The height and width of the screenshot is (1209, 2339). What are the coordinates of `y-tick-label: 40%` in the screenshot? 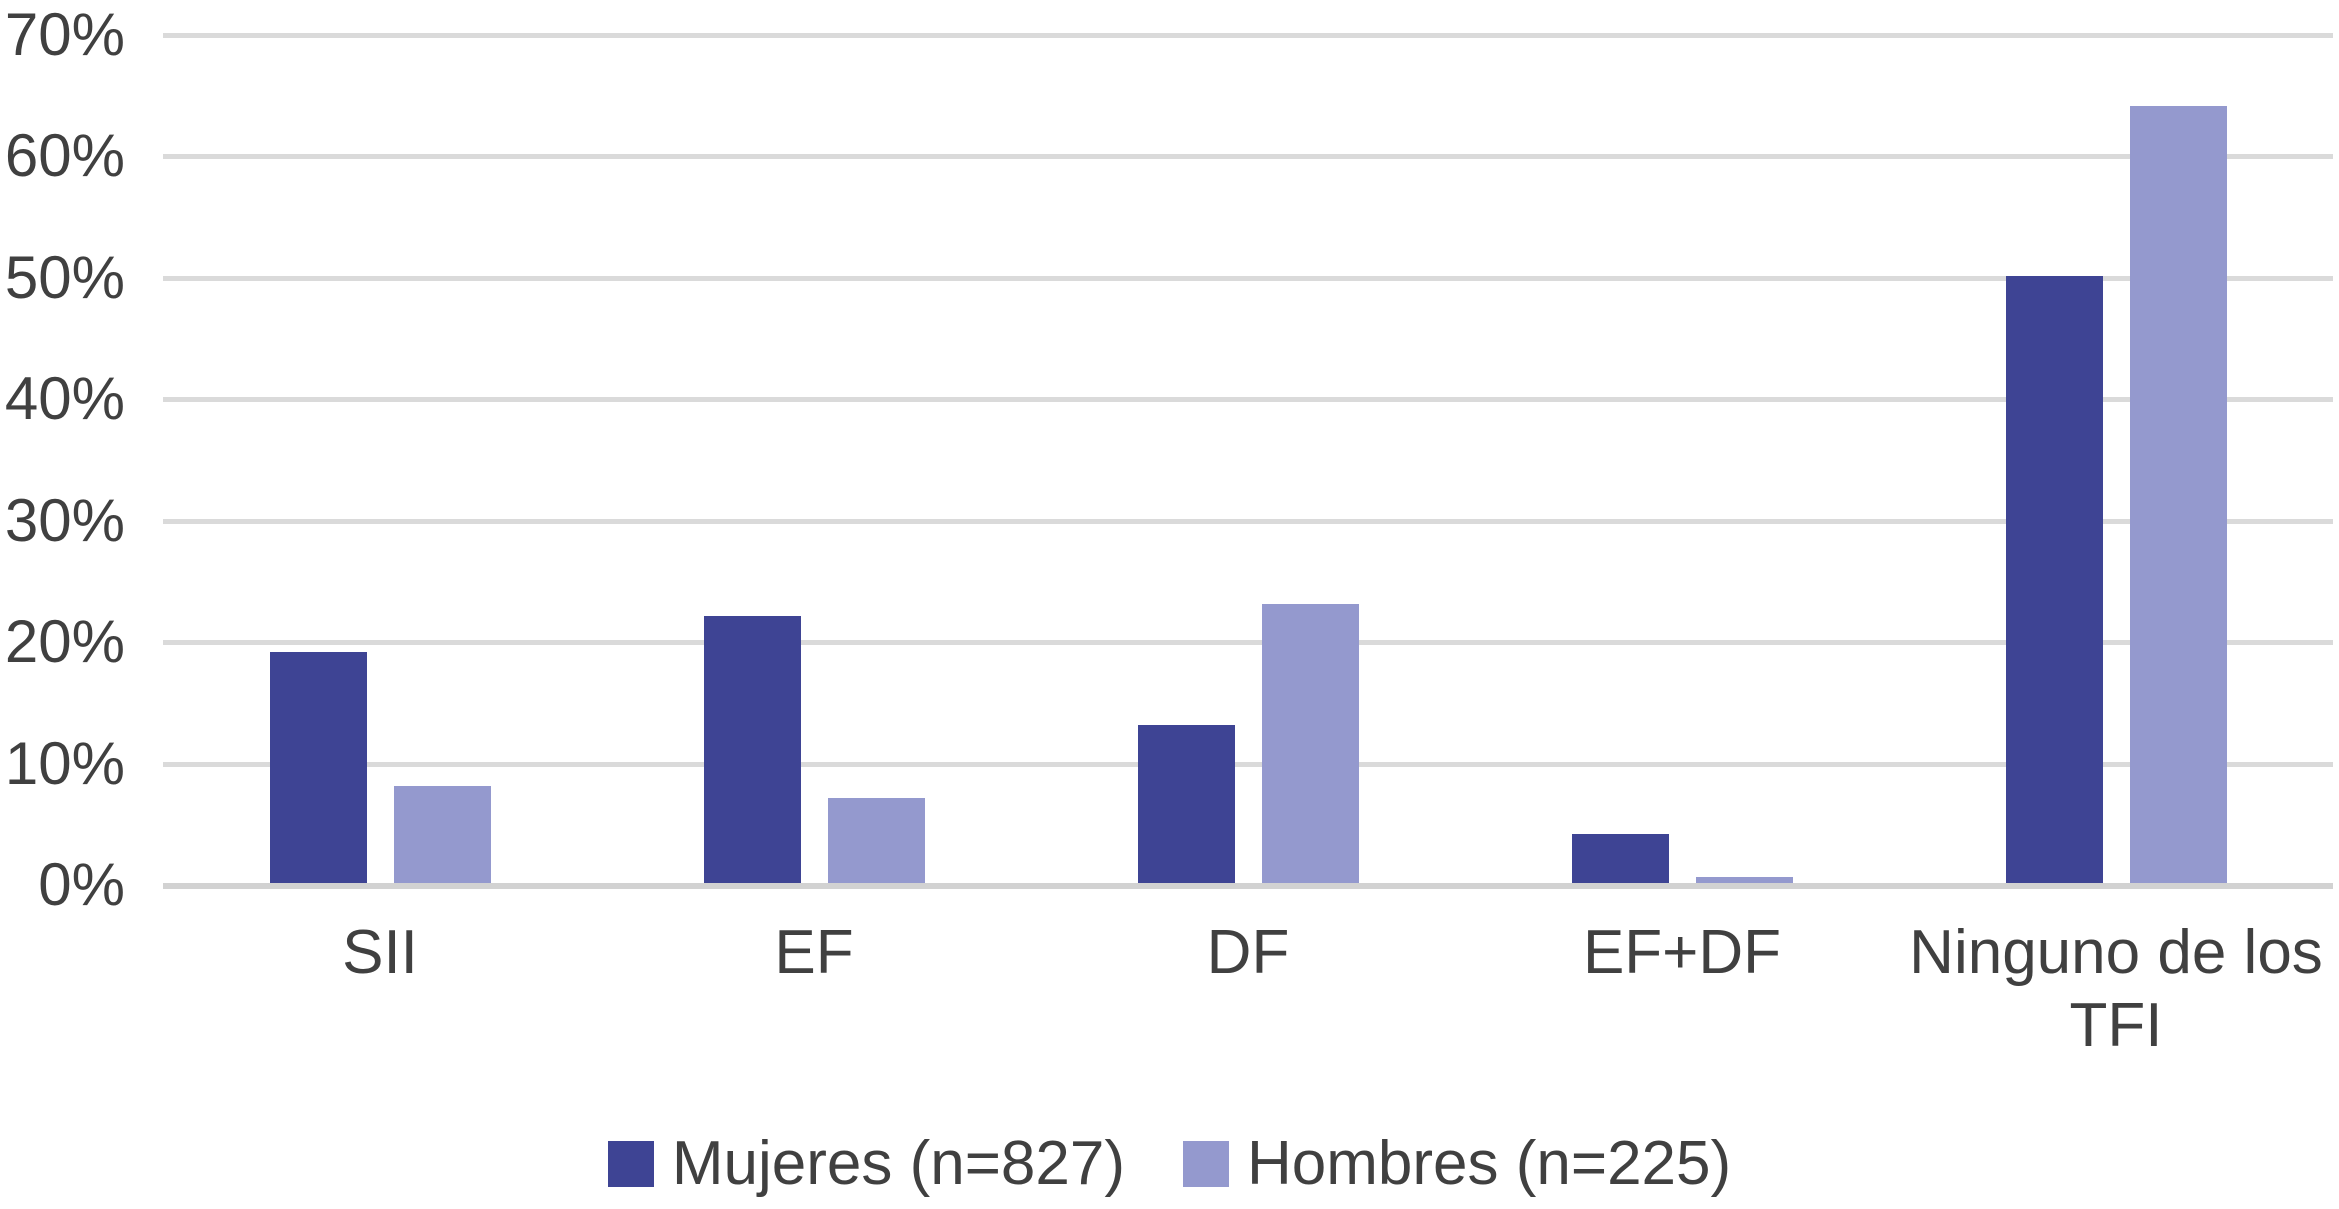 It's located at (64, 399).